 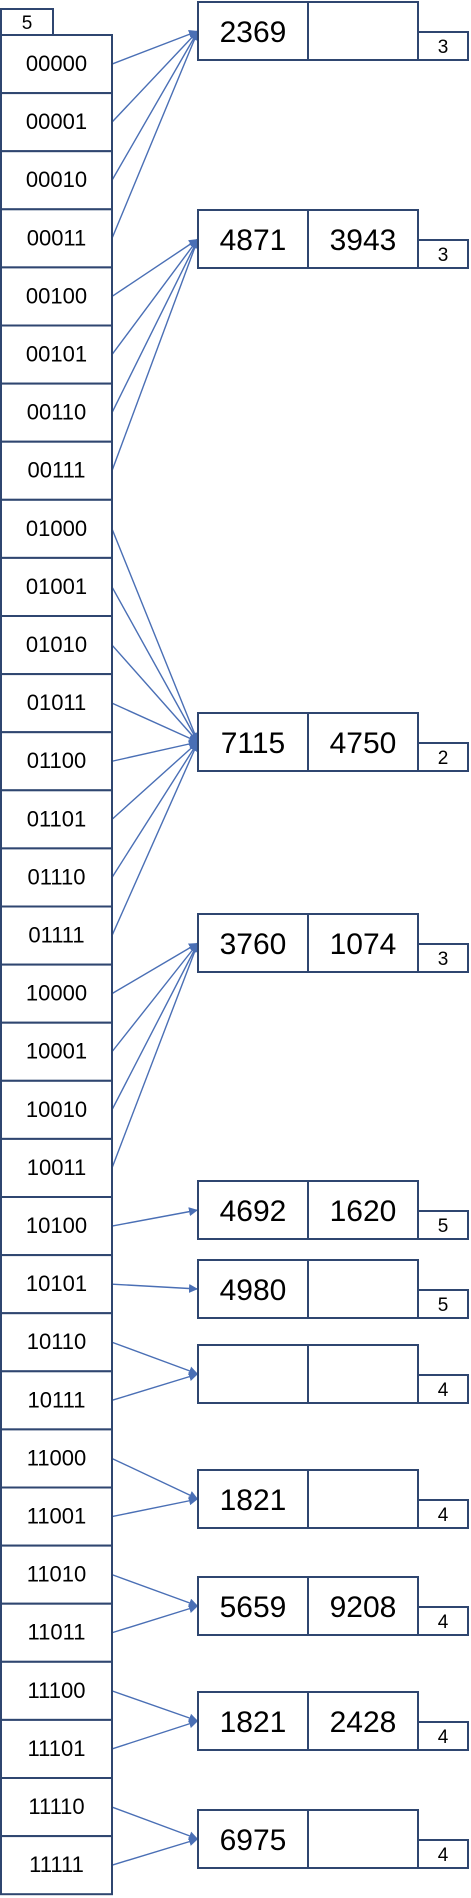 I want to click on directory-cell-label: 11100, so click(x=57, y=1690).